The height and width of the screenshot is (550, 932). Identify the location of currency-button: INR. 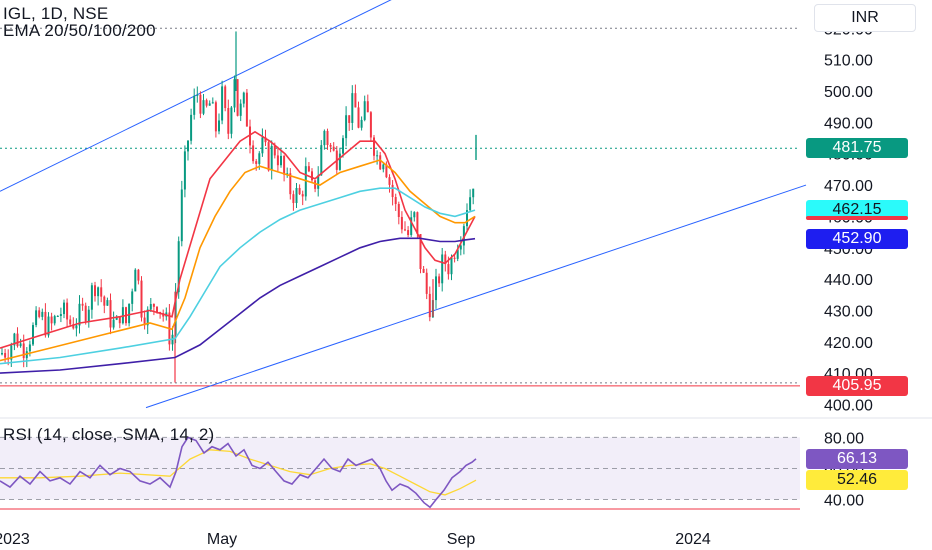
(865, 18).